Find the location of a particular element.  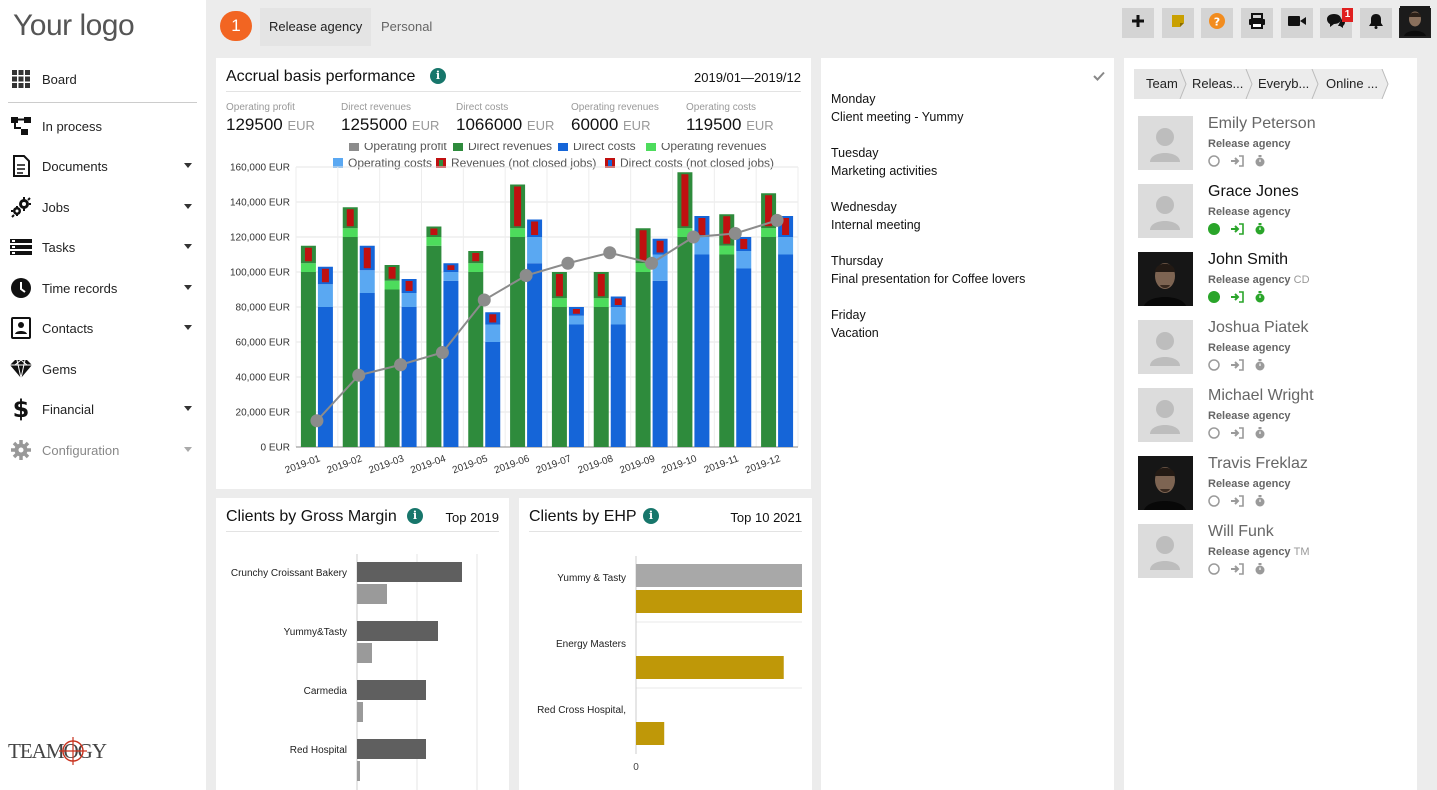

member-role: TM is located at coordinates (1301, 552).